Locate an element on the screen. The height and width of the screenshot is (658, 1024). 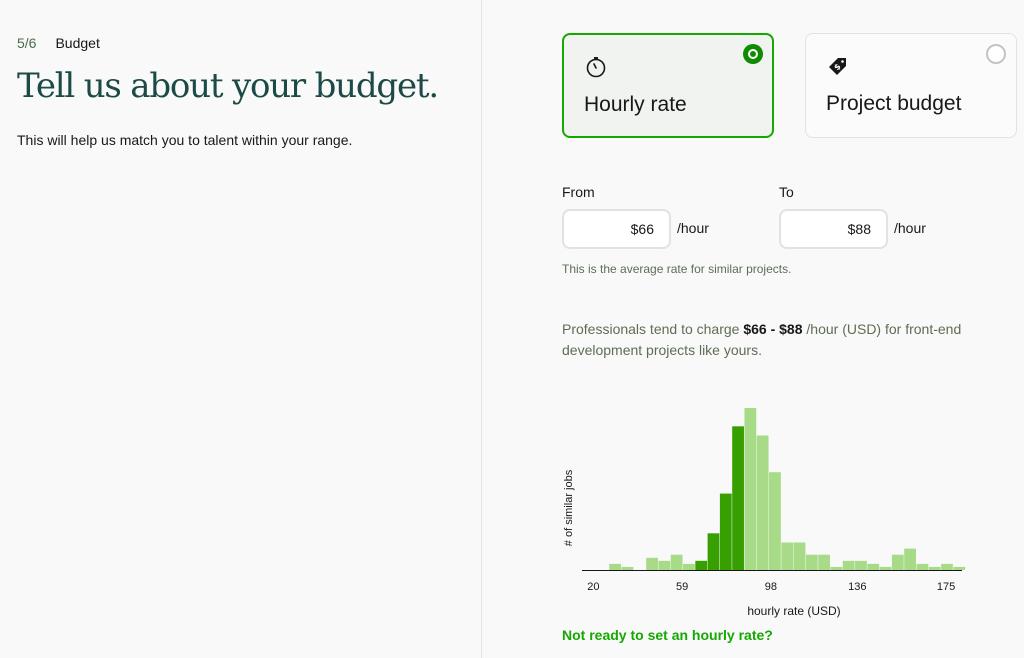
from-unit: /hour is located at coordinates (693, 228).